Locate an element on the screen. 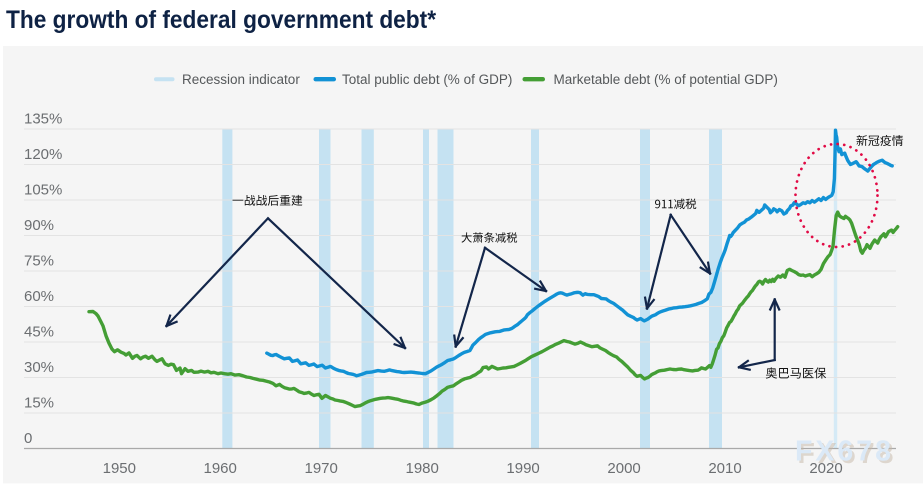 The width and height of the screenshot is (923, 487). svg-text: 30% is located at coordinates (39, 367).